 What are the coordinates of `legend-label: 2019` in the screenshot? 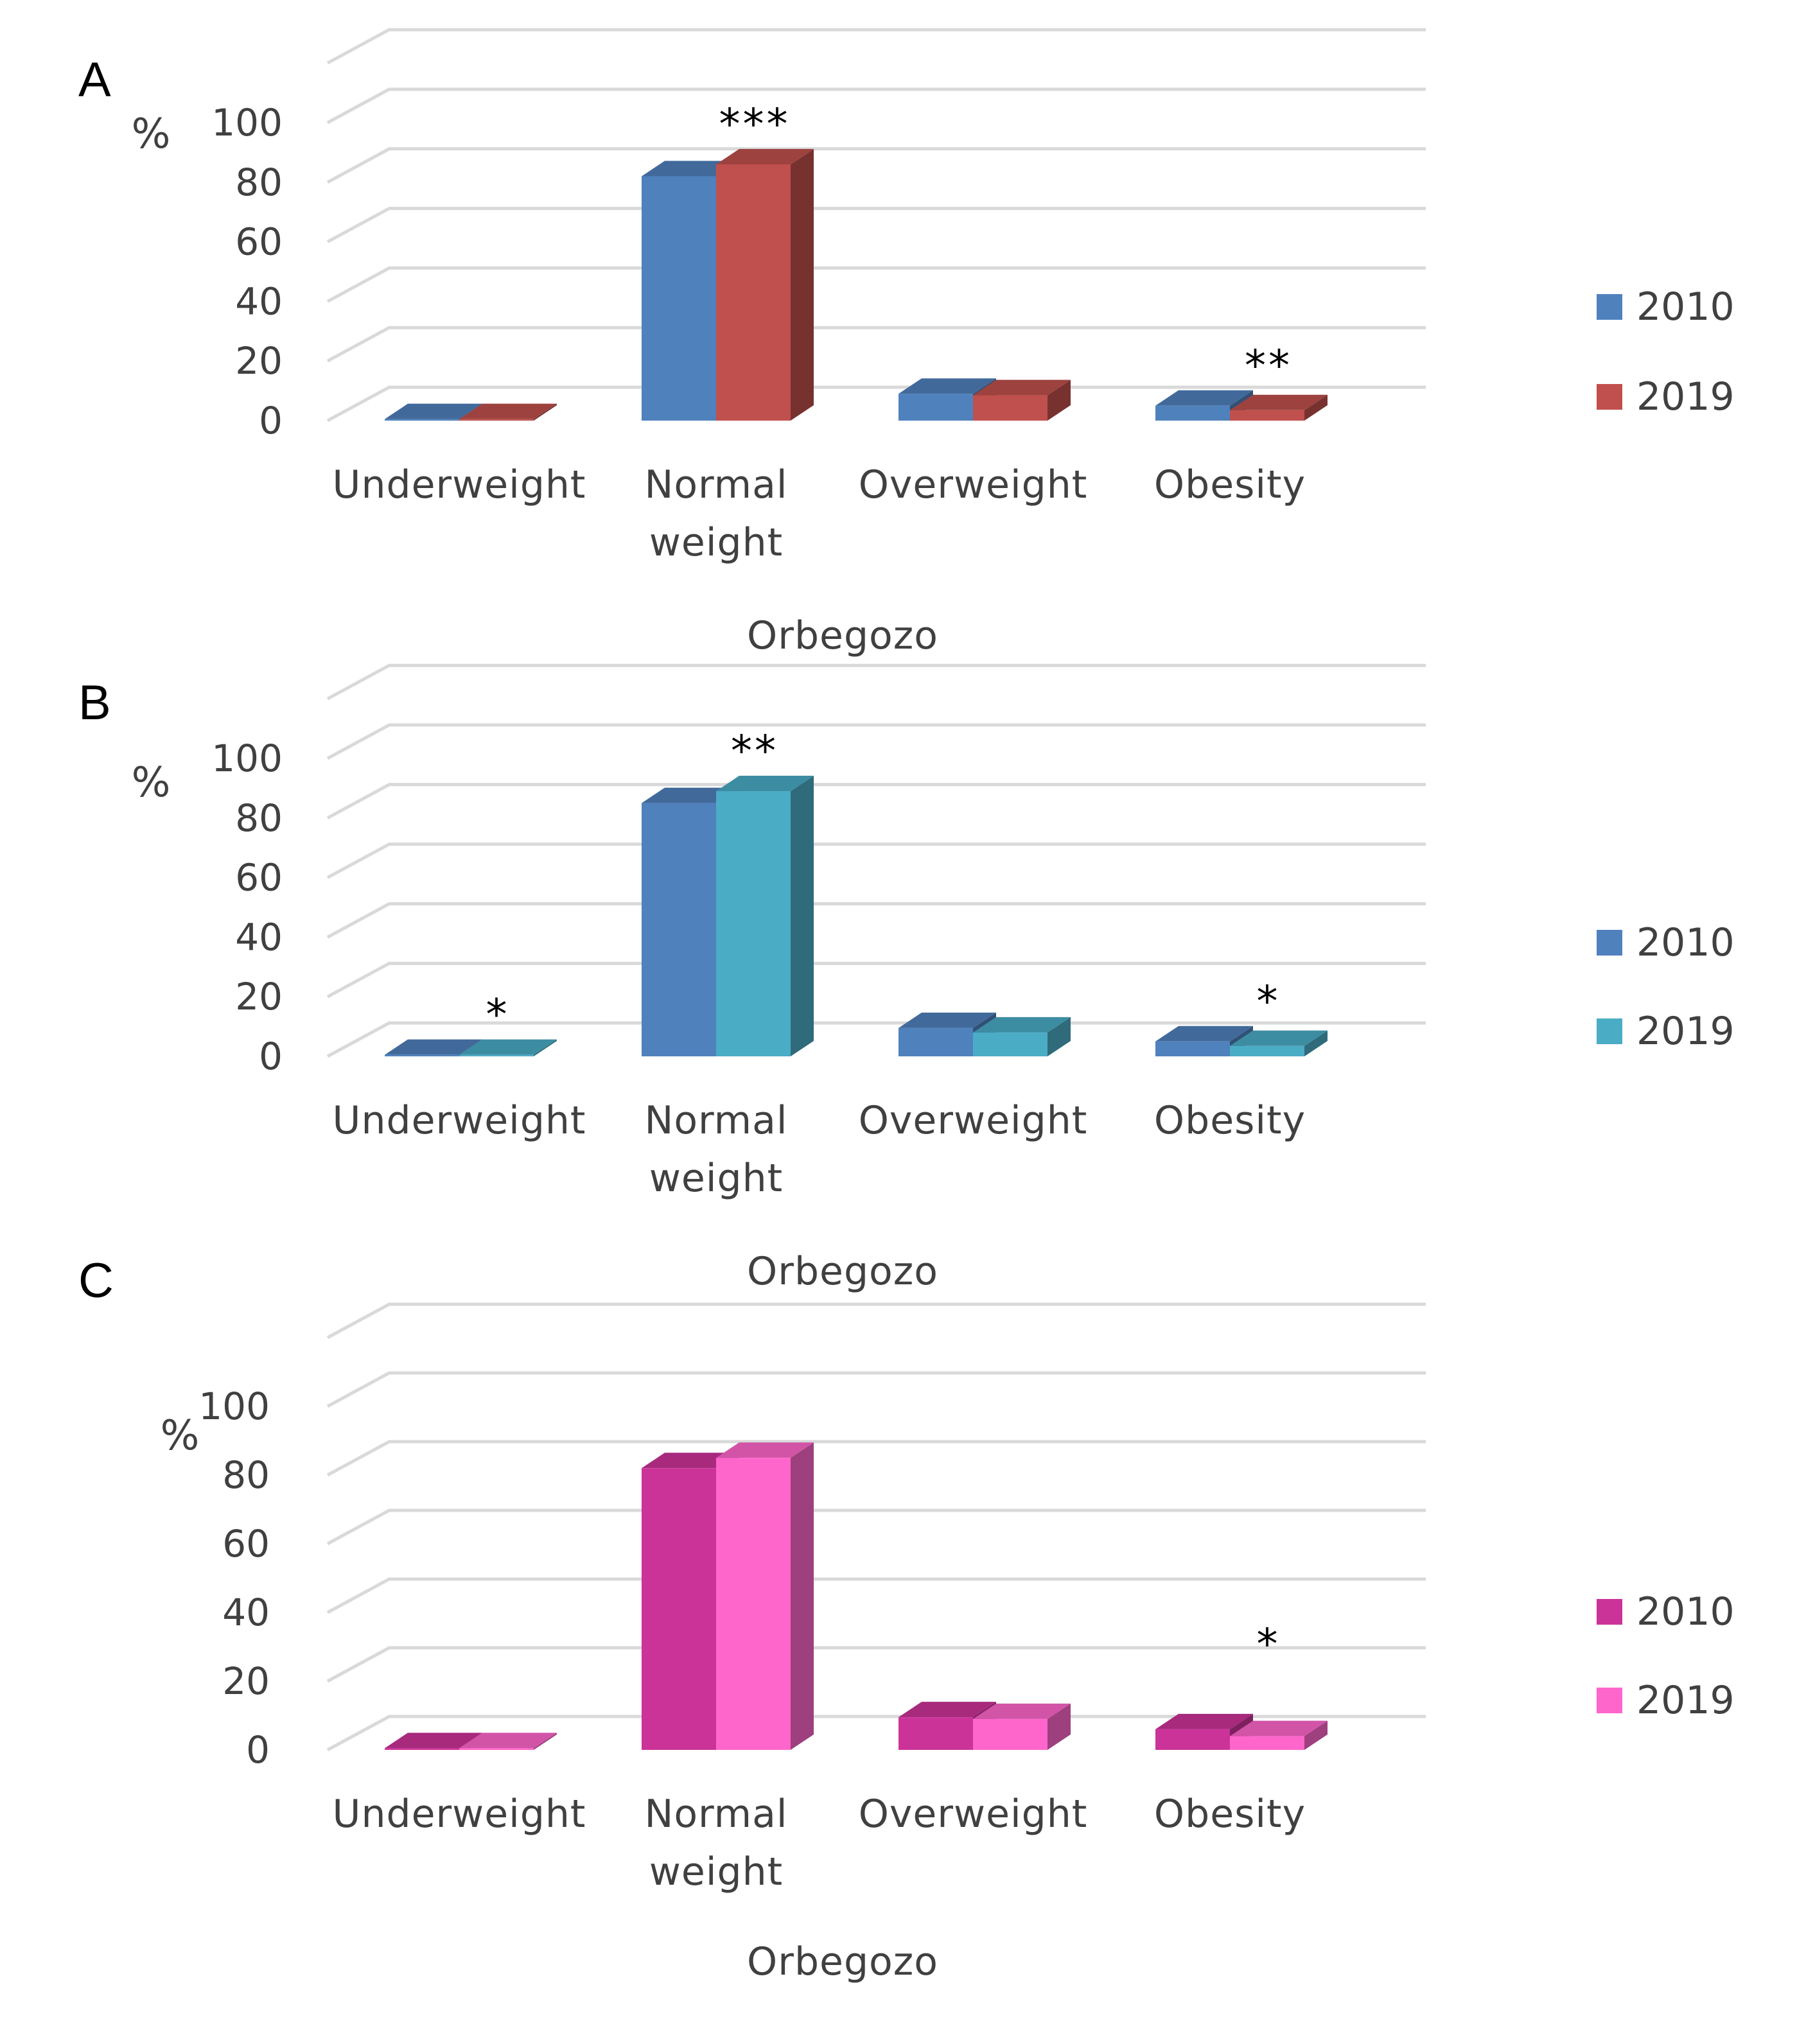 It's located at (1685, 1031).